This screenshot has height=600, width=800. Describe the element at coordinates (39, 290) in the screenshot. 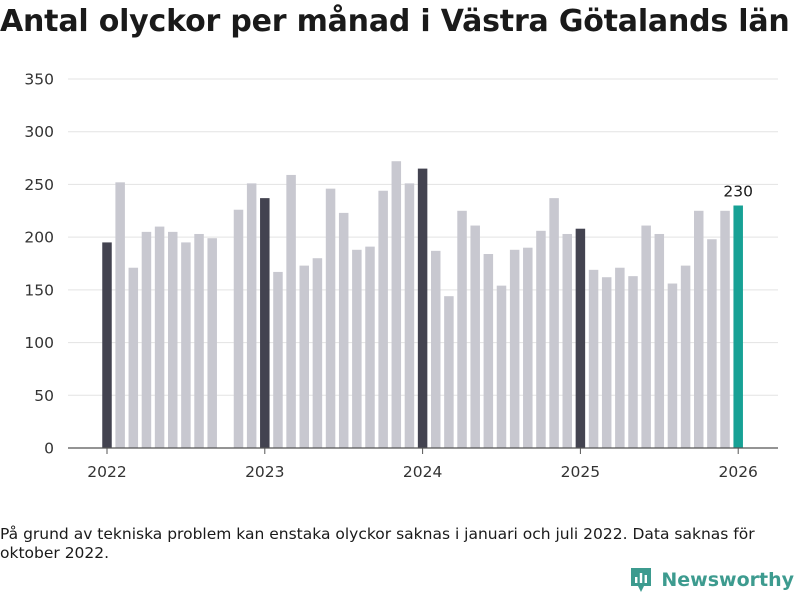

I see `y-tick-label: 150` at that location.